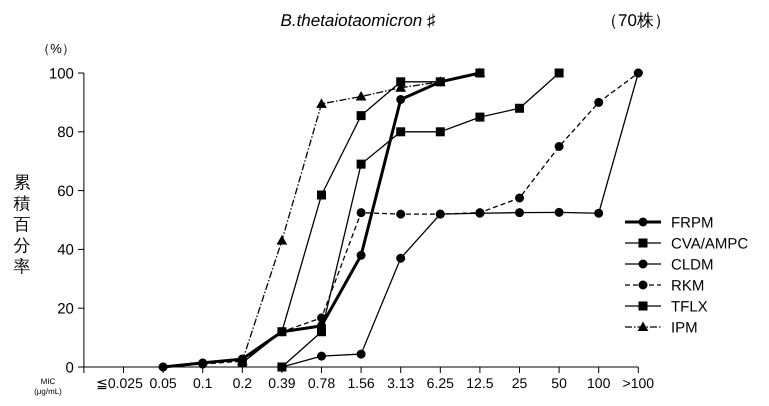  What do you see at coordinates (687, 285) in the screenshot?
I see `legend-label: RKM` at bounding box center [687, 285].